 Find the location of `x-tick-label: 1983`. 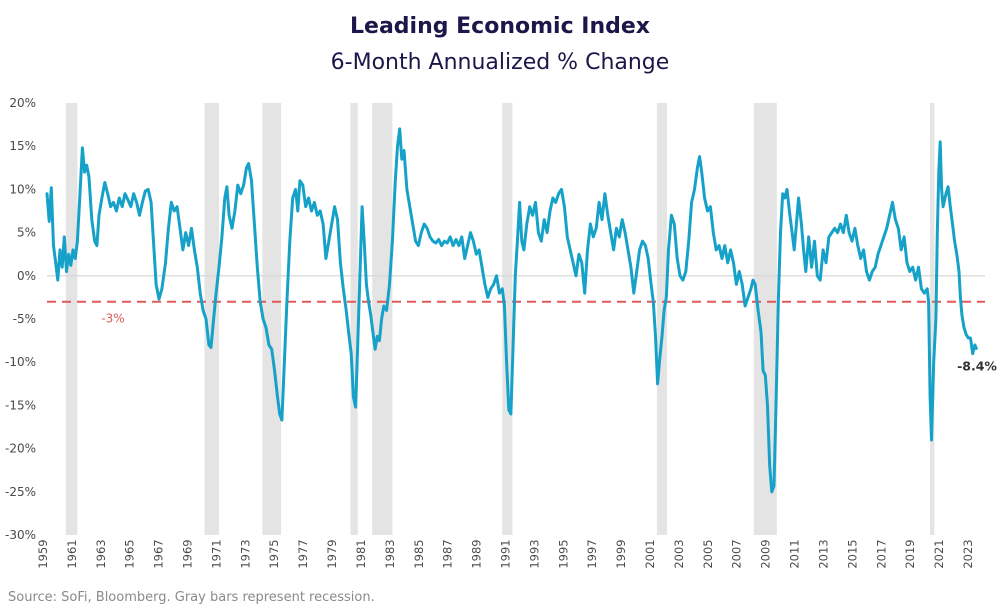

x-tick-label: 1983 is located at coordinates (390, 553).